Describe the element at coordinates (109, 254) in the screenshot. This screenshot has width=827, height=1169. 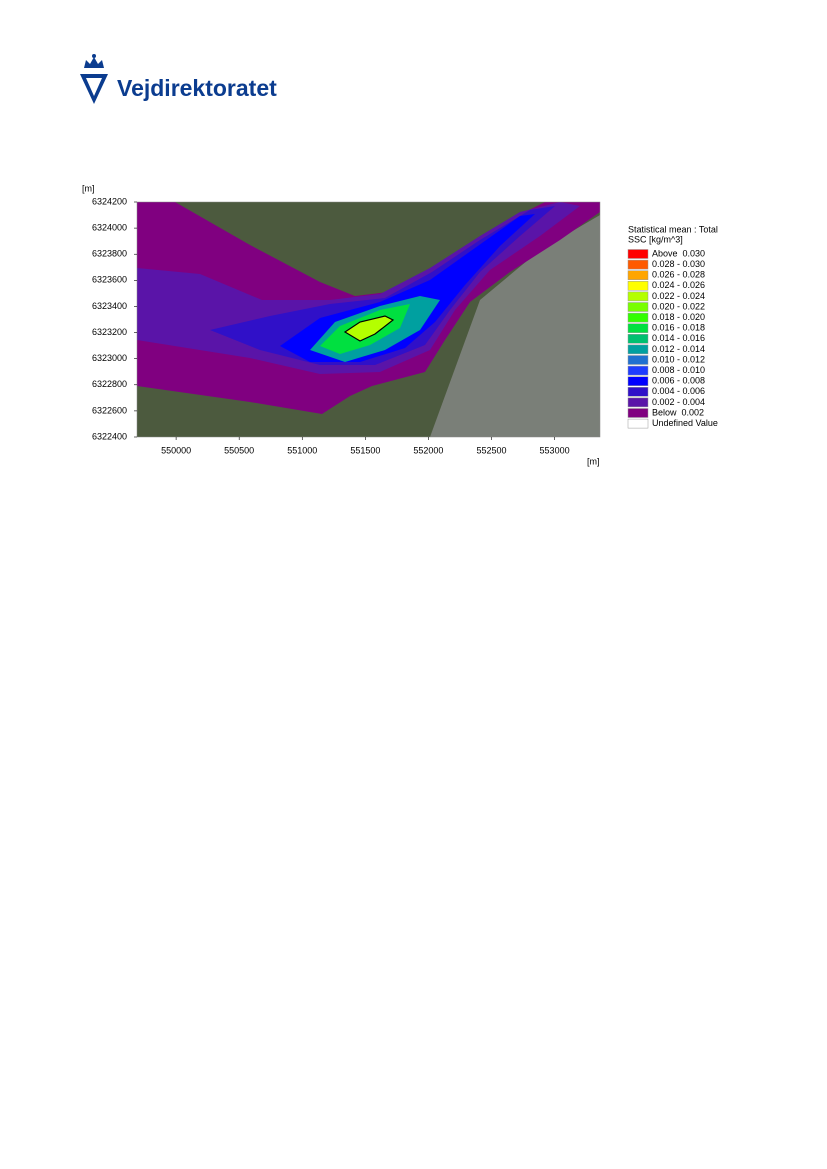
I see `y-tick-label: 6323800` at that location.